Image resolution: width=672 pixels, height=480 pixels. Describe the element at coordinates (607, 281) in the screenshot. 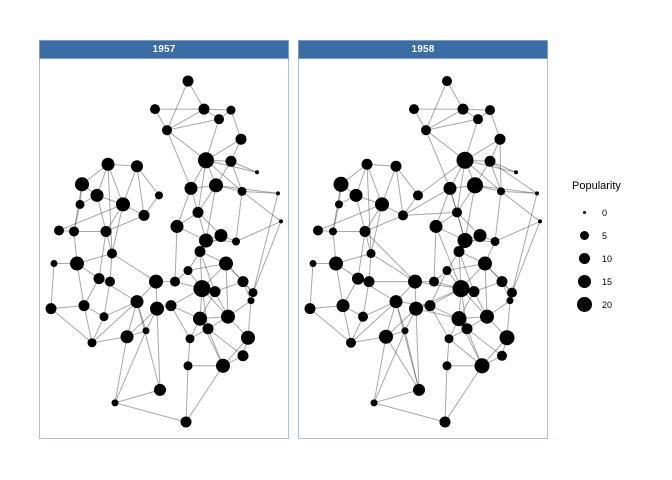

I see `legend-label-15: 15` at that location.